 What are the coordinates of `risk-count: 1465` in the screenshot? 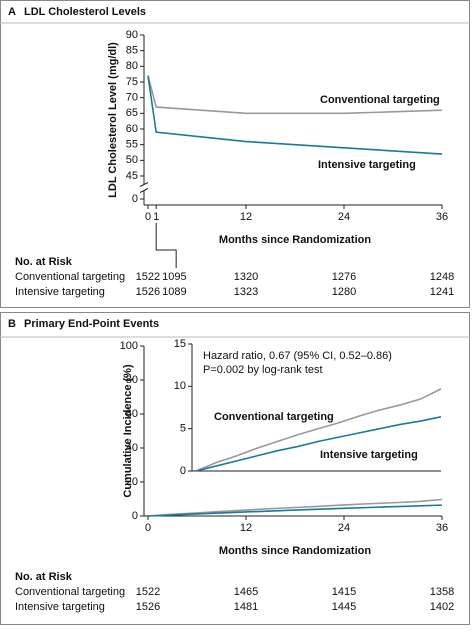 It's located at (246, 592).